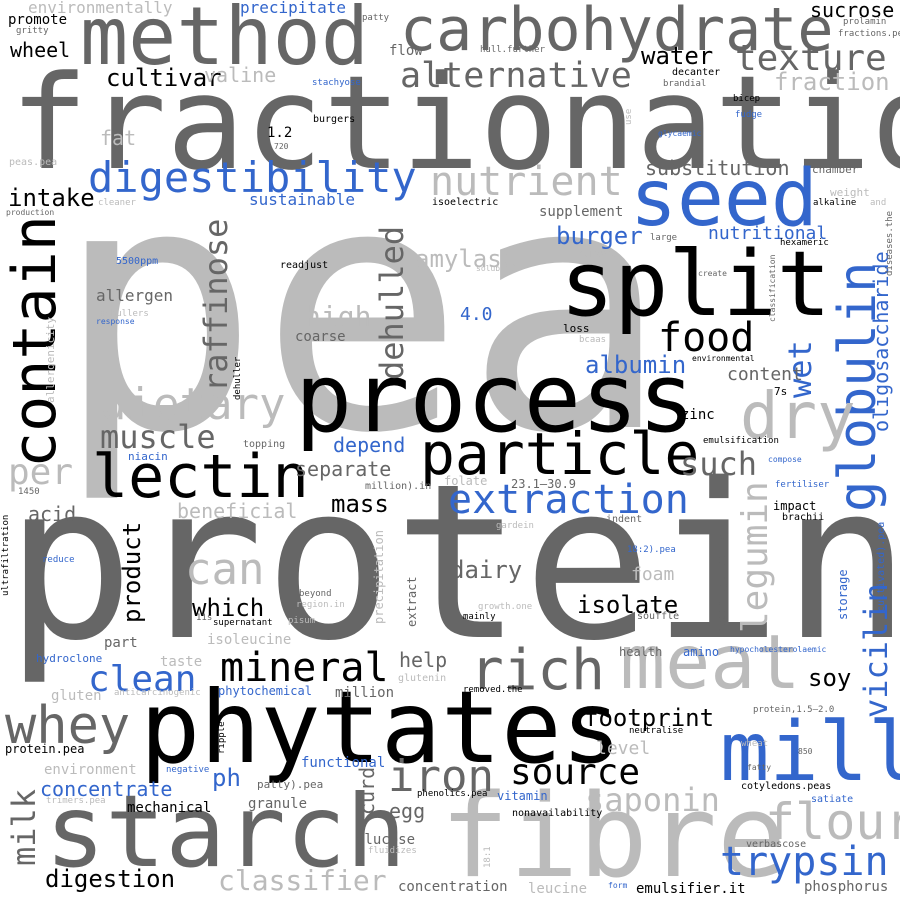  Describe the element at coordinates (453, 887) in the screenshot. I see `word-concentration: concentration` at that location.